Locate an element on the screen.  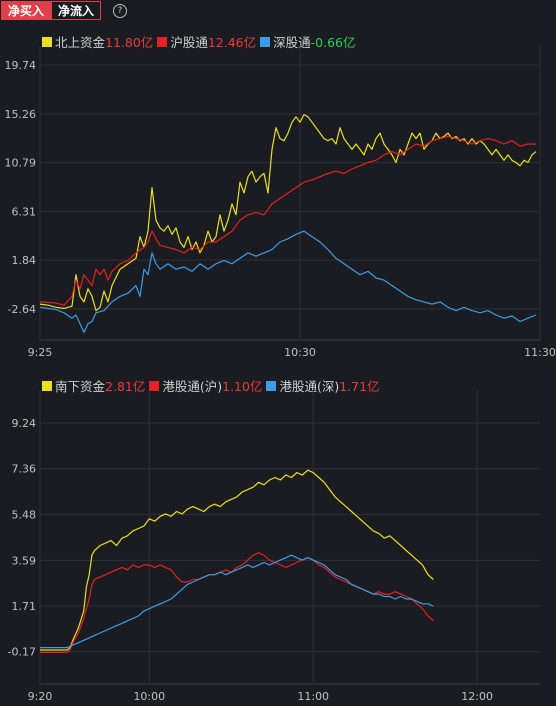
chart1-legend: 北上资金 11.80亿 沪股通 12.46亿 深股通 -0.66亿 is located at coordinates (200, 41).